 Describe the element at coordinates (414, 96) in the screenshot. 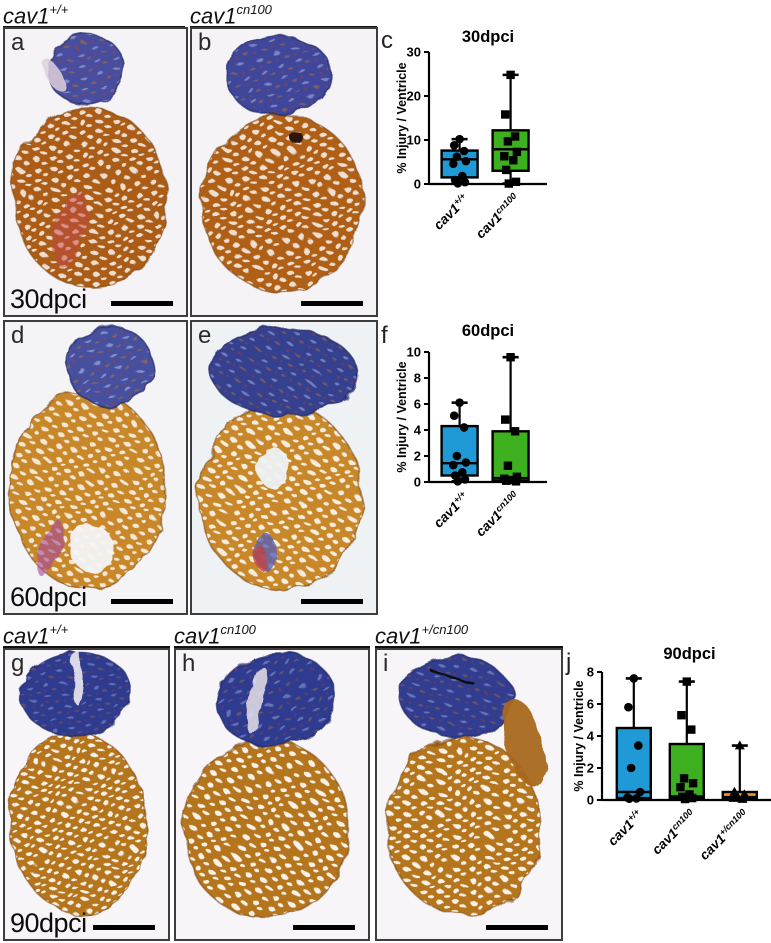

I see `y-tick-label: 20` at that location.